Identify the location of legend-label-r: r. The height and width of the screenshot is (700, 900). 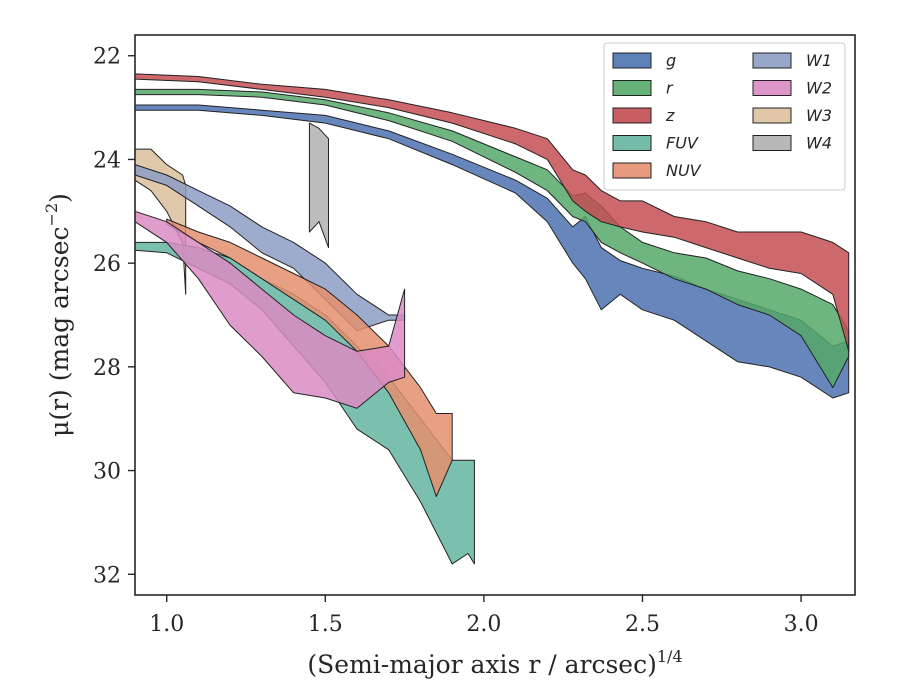
(670, 88).